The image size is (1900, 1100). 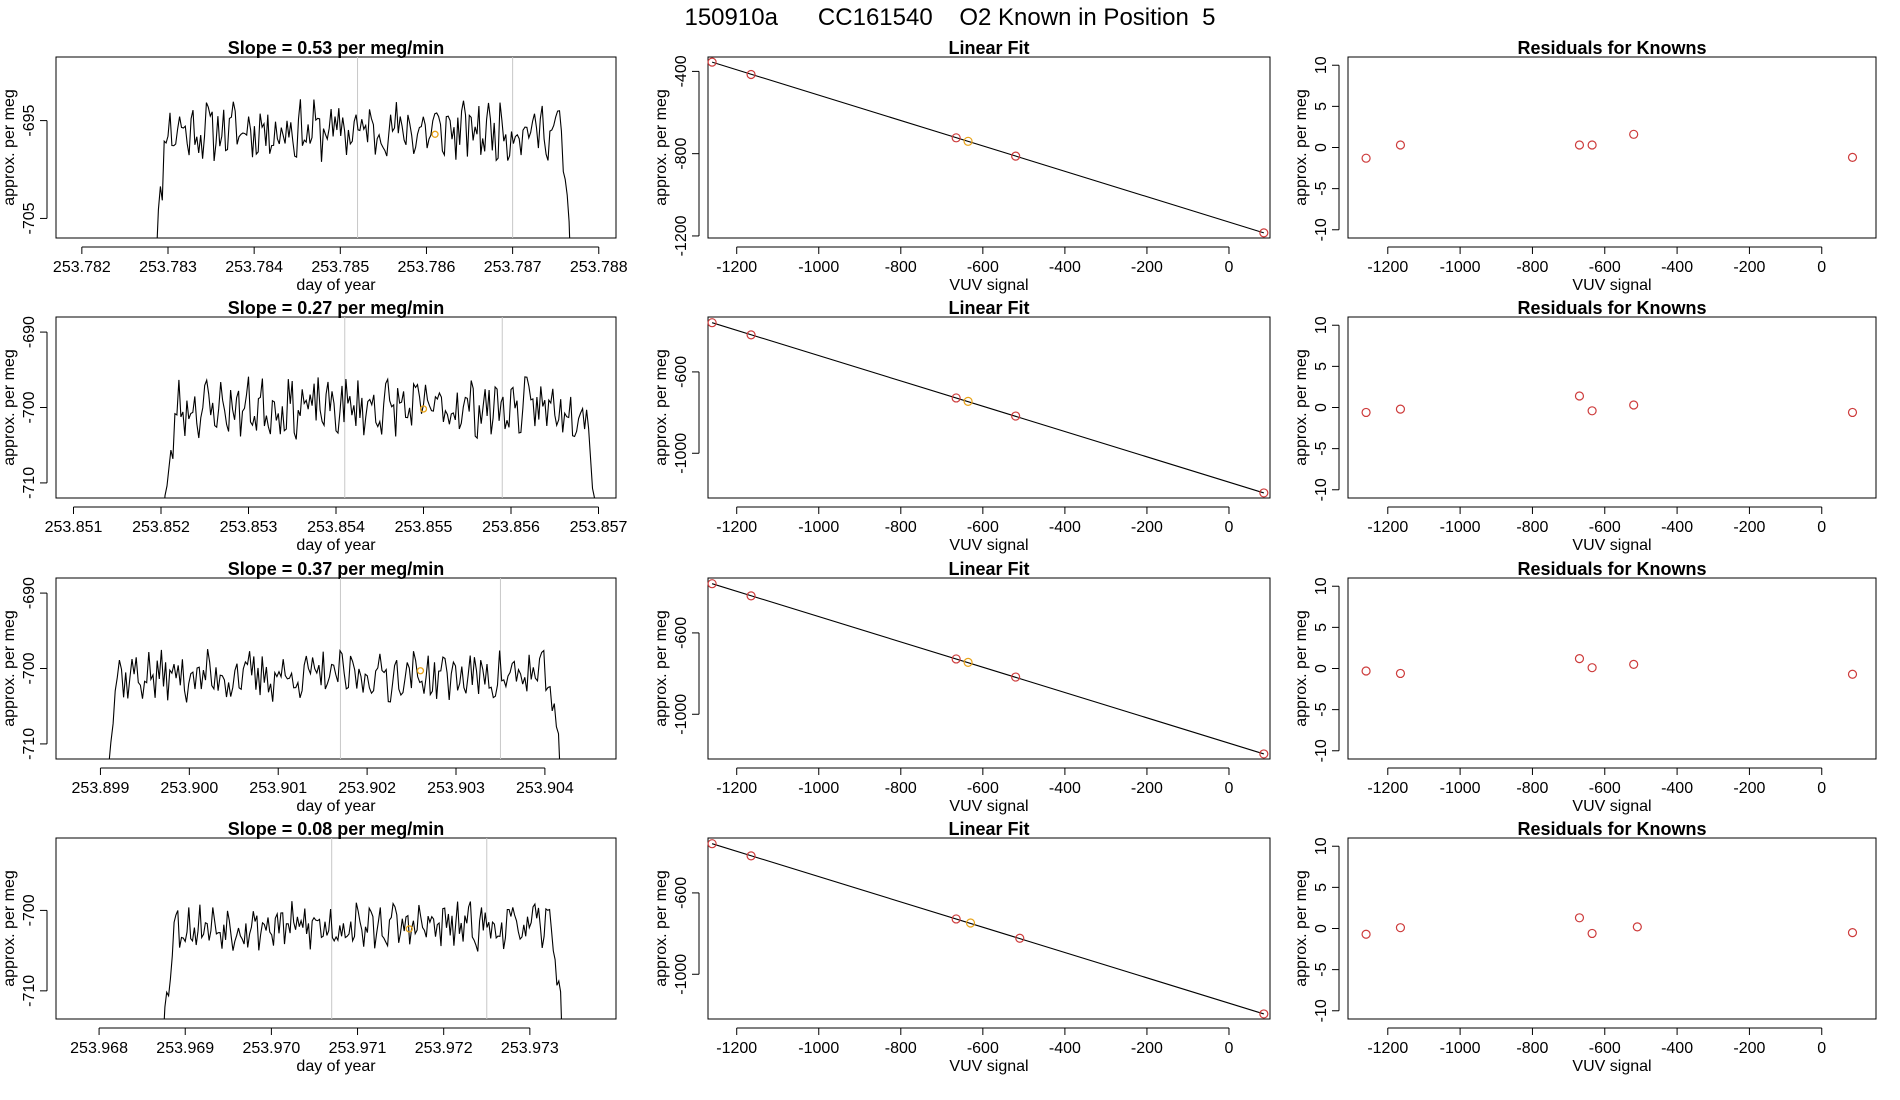 I want to click on ts-row1-x-tick-label: 253.787, so click(x=513, y=267).